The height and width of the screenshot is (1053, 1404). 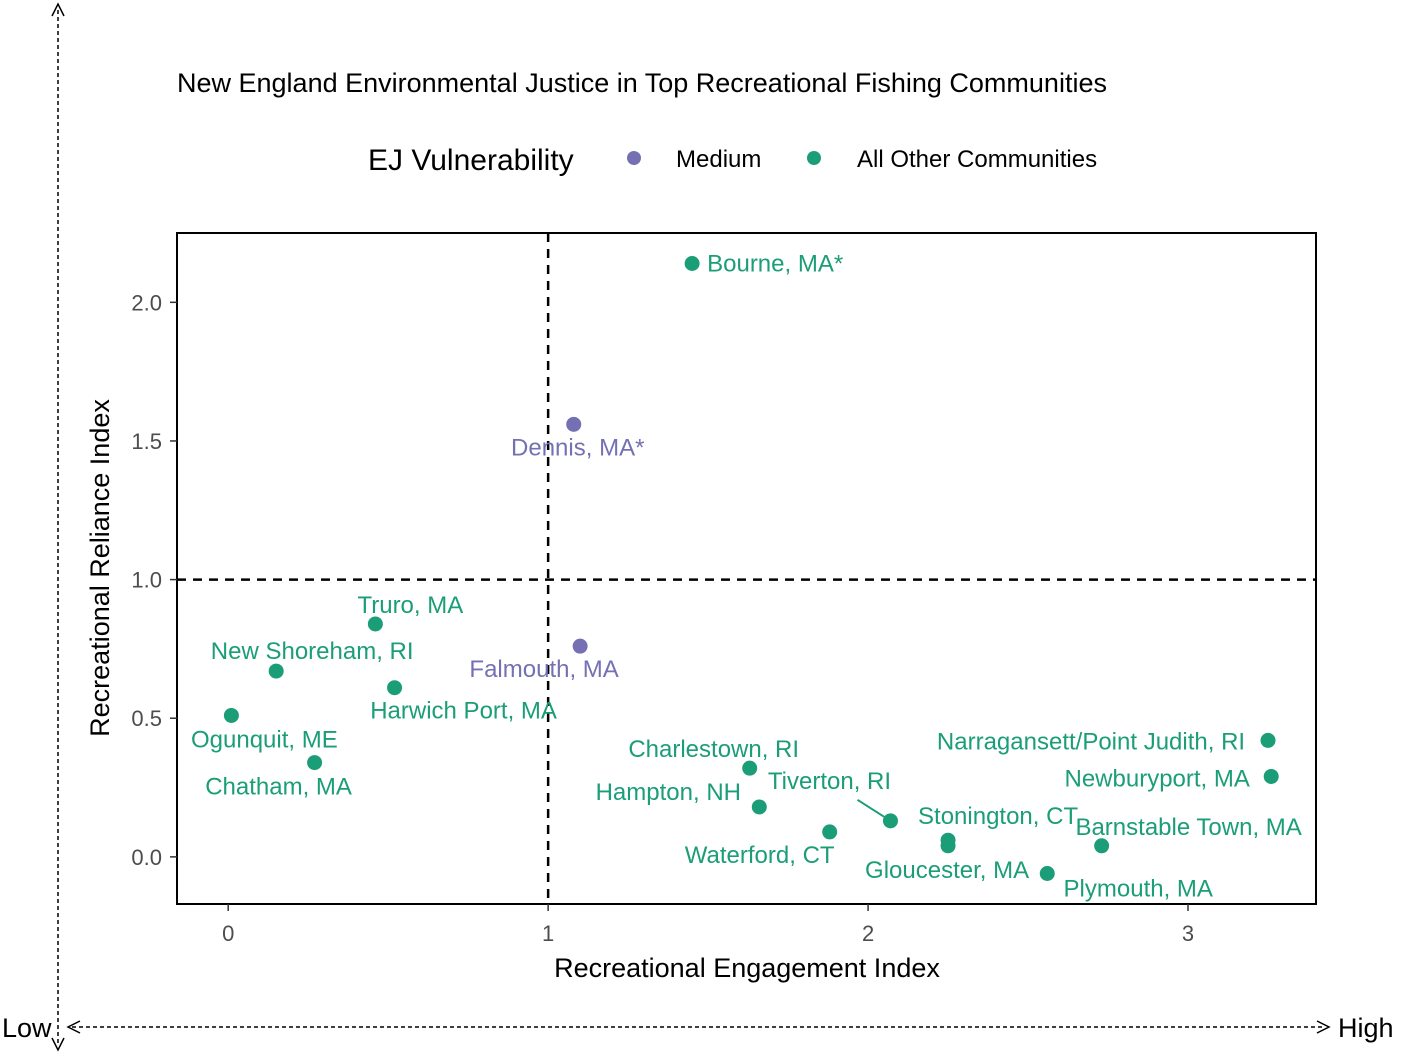 What do you see at coordinates (1091, 741) in the screenshot?
I see `label-narragansett-point-judith-ri: Narragansett/Point Judith, RI` at bounding box center [1091, 741].